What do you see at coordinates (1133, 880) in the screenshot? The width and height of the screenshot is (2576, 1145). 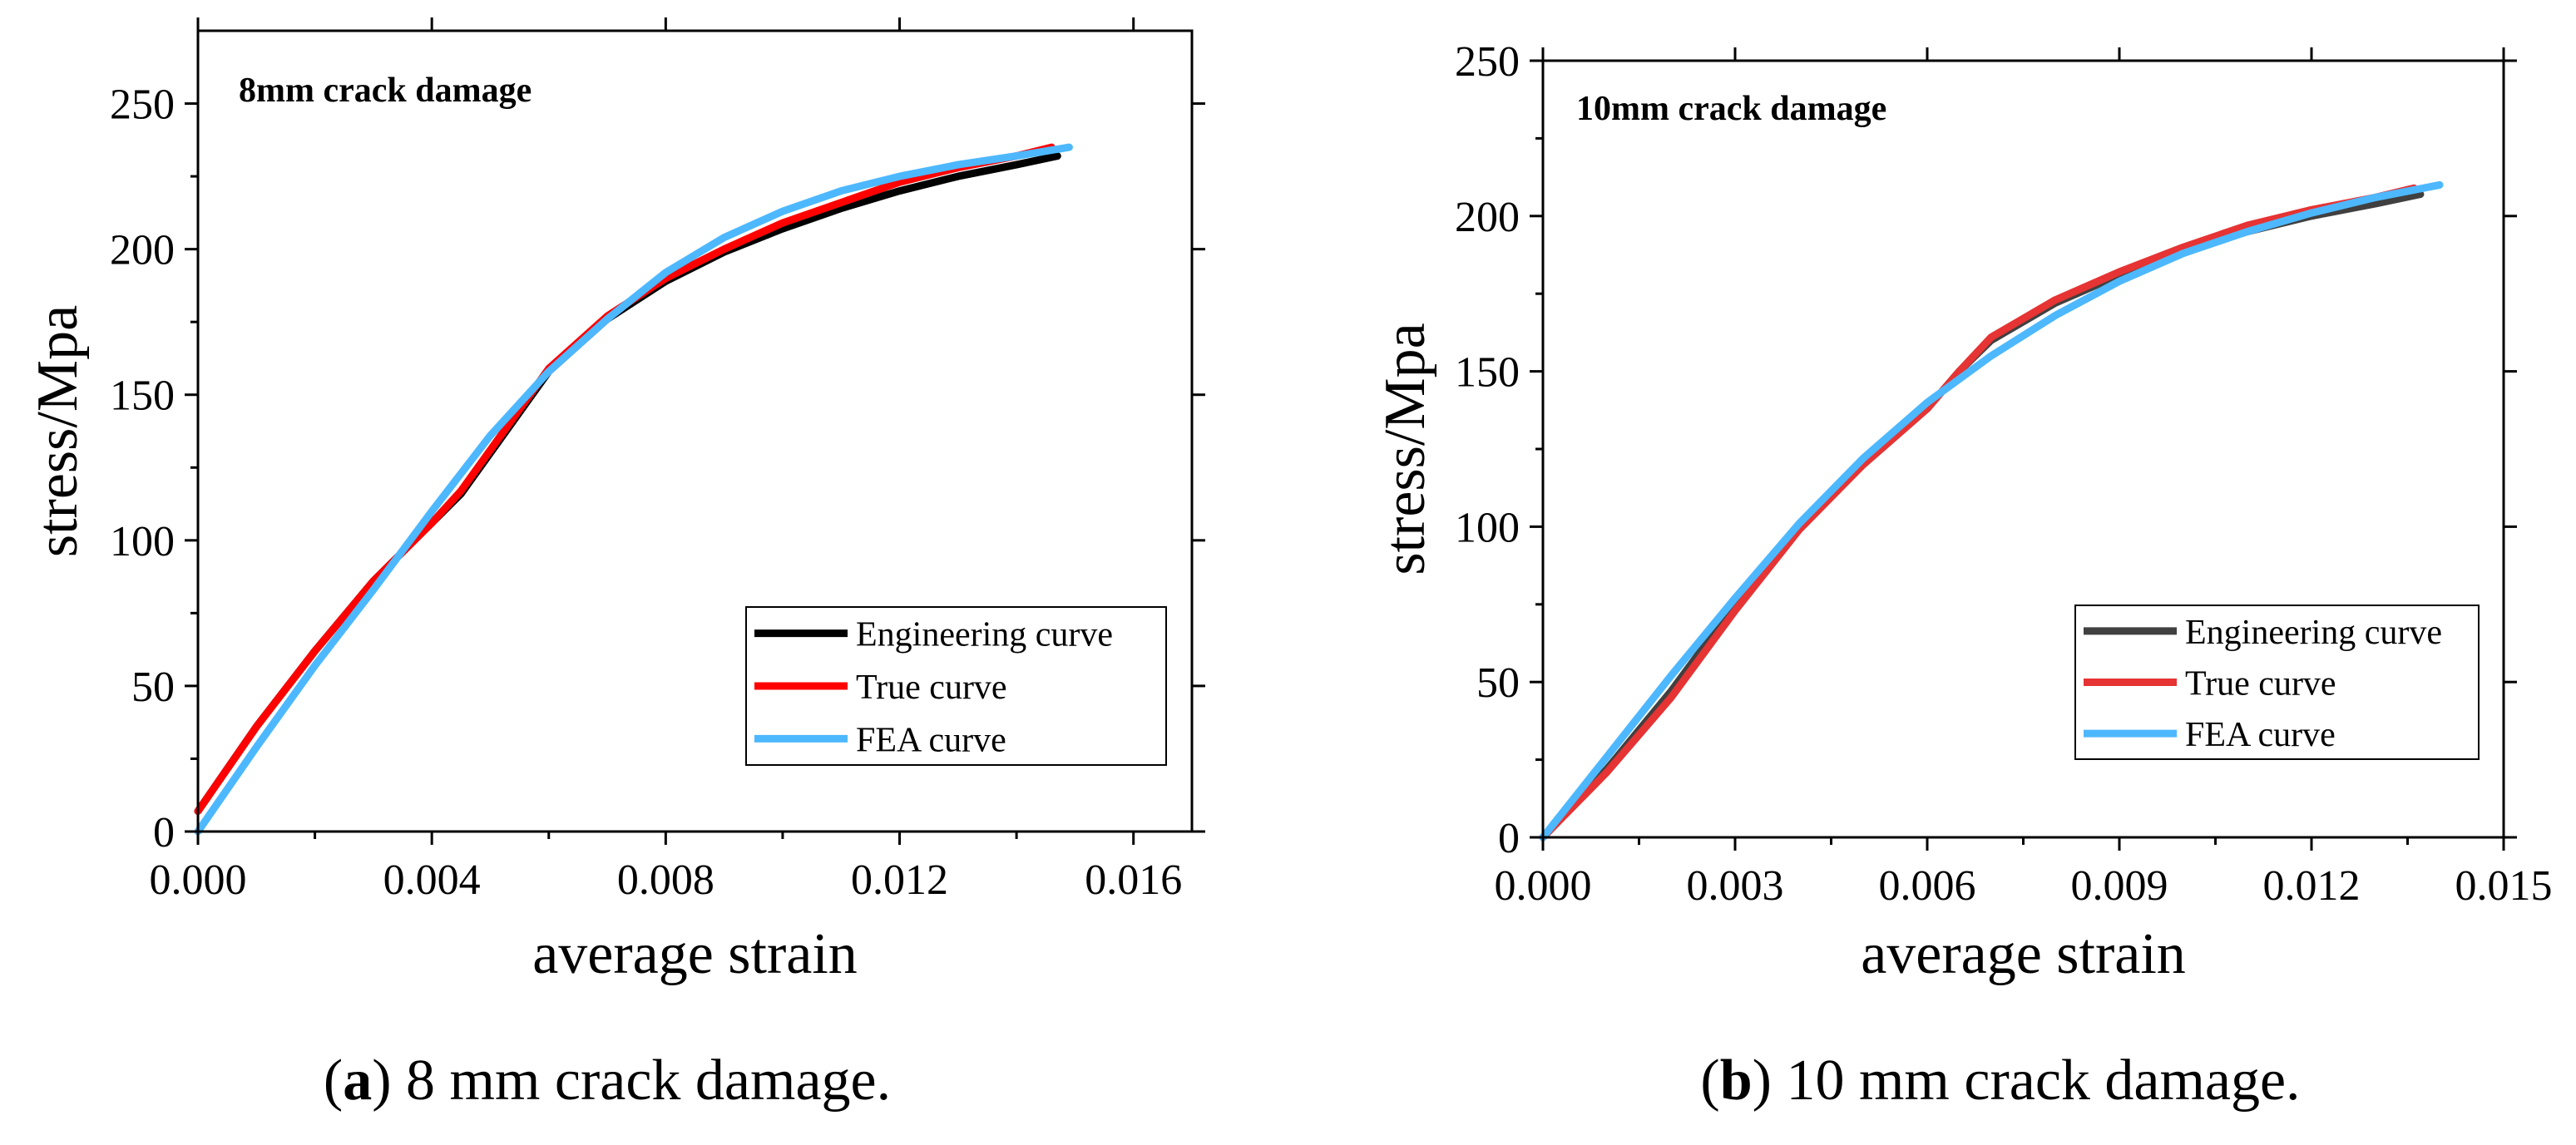 I see `x-tick-label: 0.016` at bounding box center [1133, 880].